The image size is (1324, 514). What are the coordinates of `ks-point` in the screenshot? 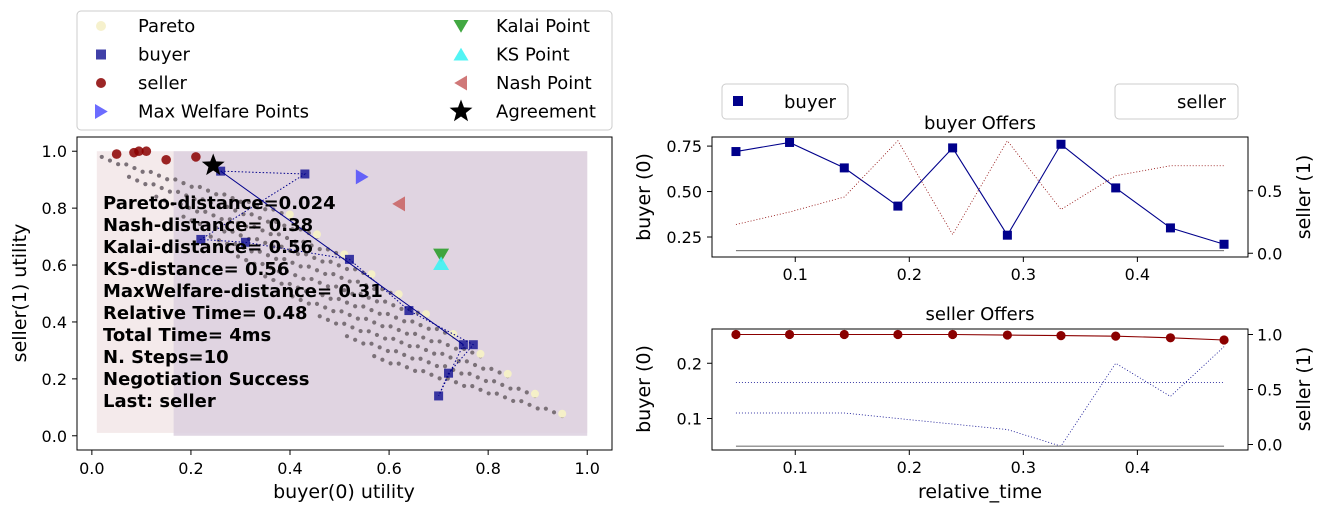 It's located at (441, 263).